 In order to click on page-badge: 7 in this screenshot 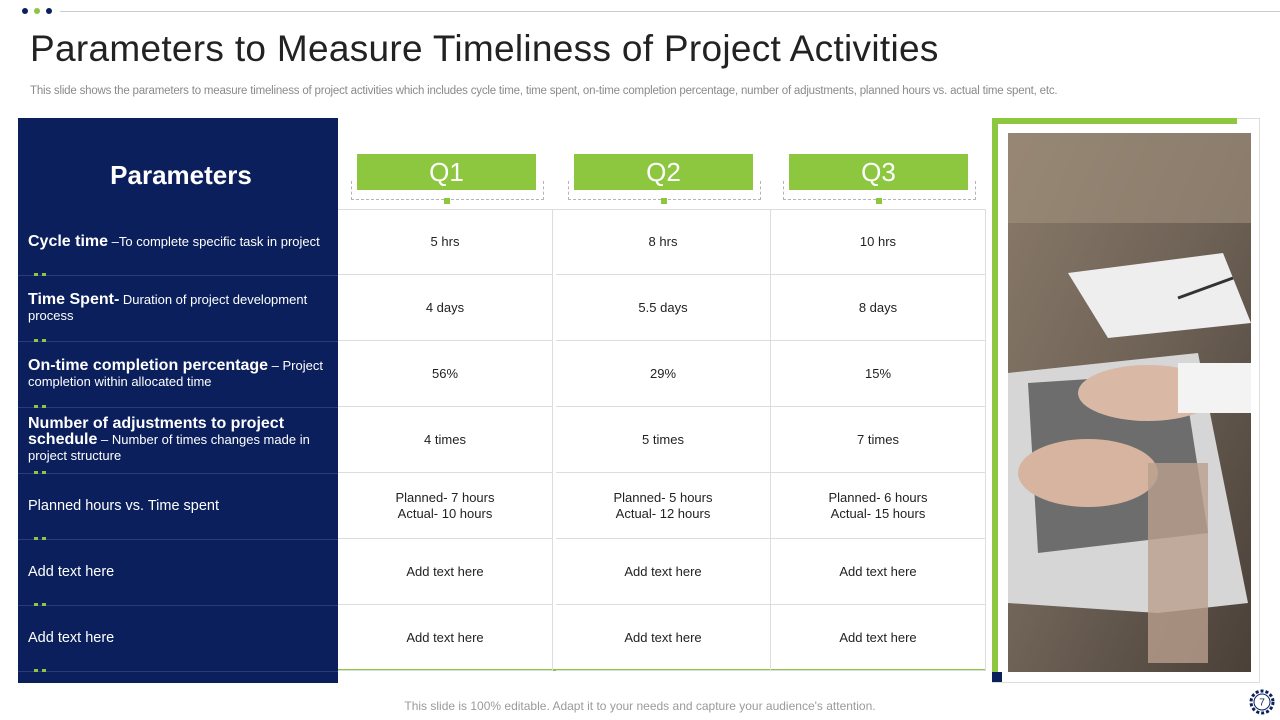, I will do `click(1262, 702)`.